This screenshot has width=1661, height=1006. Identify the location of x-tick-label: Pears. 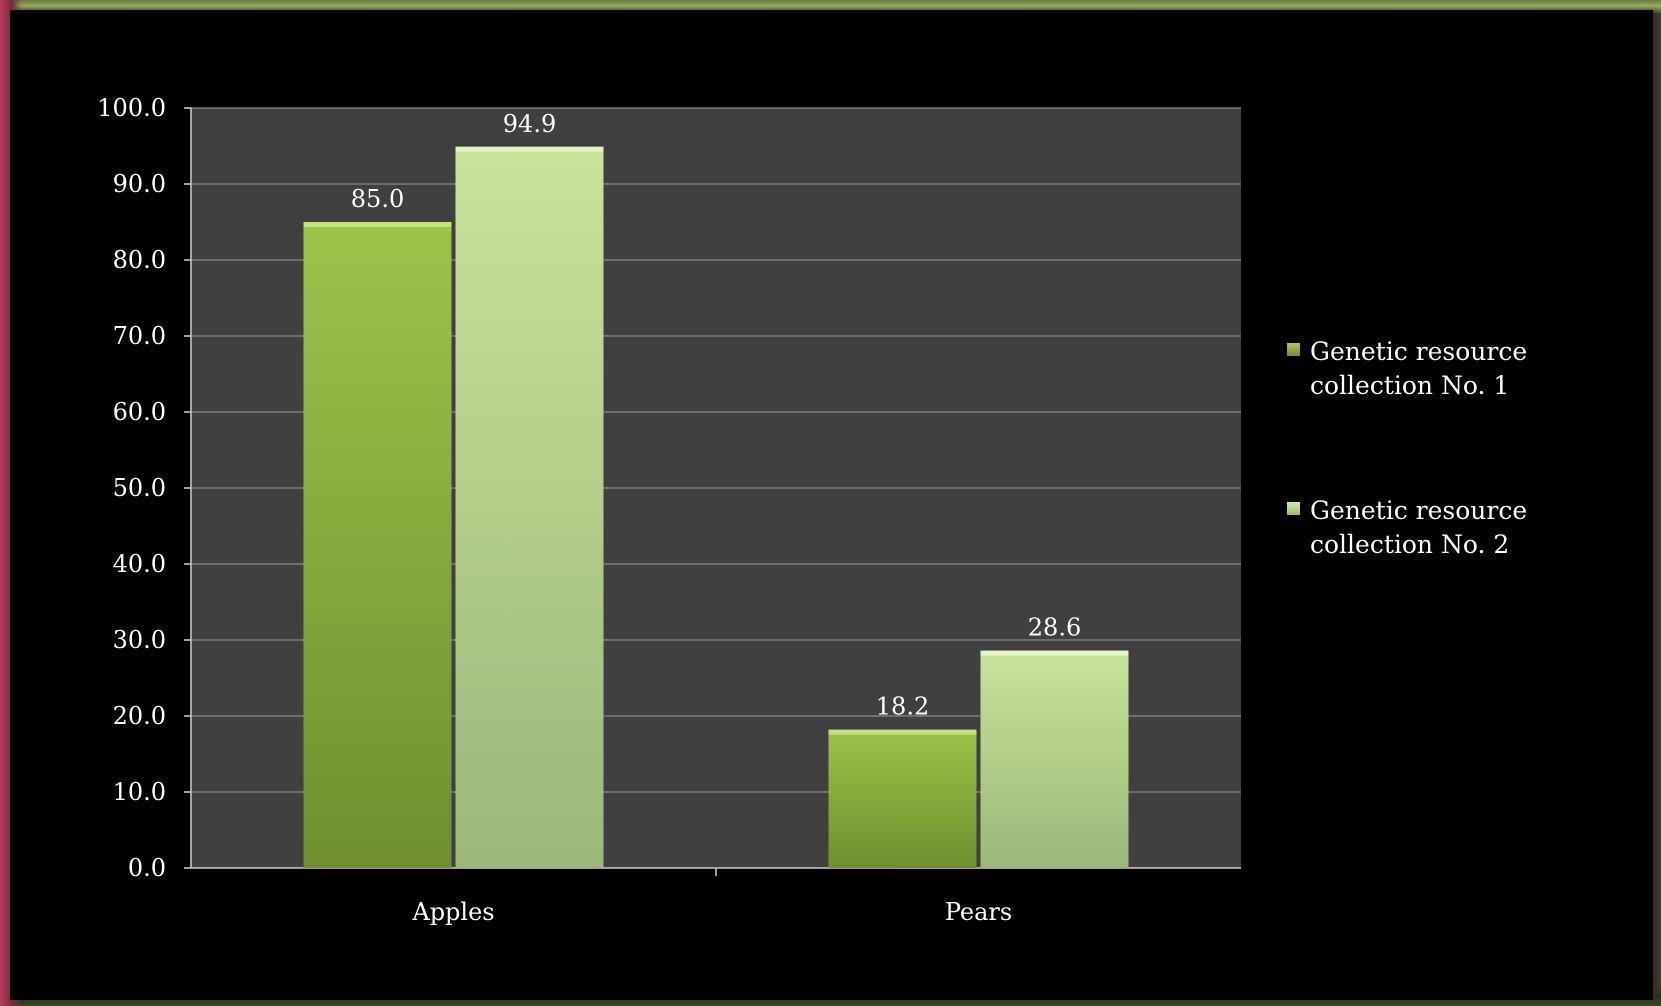
(978, 912).